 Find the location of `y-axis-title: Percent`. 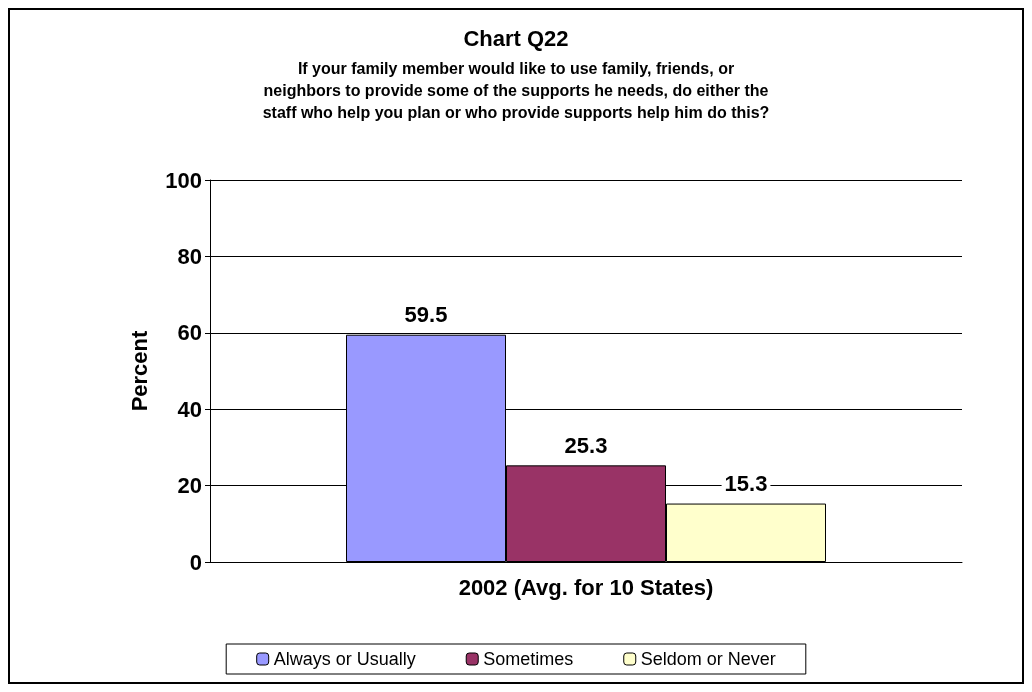

y-axis-title: Percent is located at coordinates (139, 370).